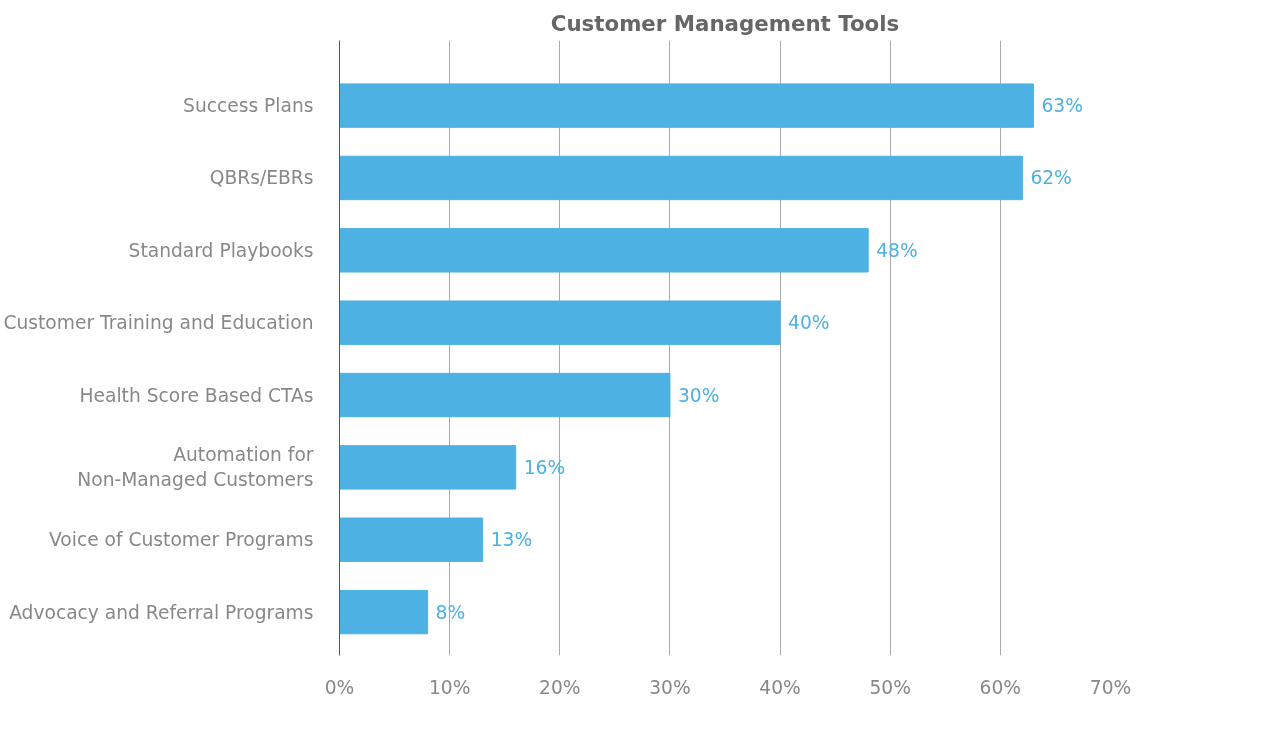 The width and height of the screenshot is (1265, 753). What do you see at coordinates (181, 540) in the screenshot?
I see `y-tick-label: Voice of Customer Programs` at bounding box center [181, 540].